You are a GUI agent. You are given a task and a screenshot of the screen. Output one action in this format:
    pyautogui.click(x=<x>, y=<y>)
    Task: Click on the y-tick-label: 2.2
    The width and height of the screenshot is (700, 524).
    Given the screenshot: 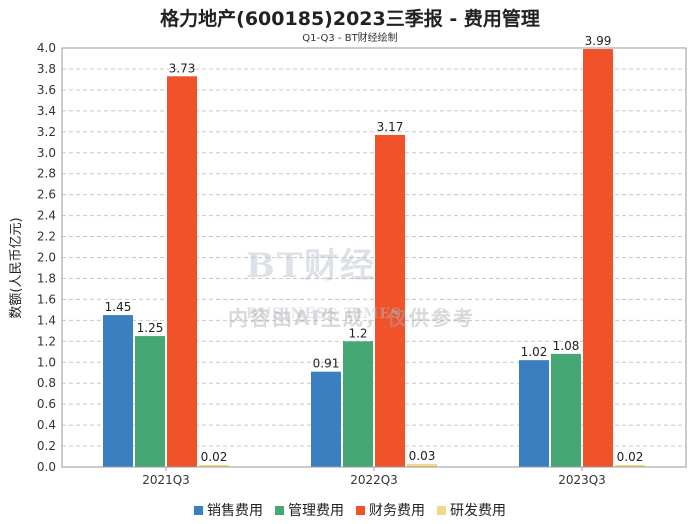 What is the action you would take?
    pyautogui.click(x=46, y=237)
    